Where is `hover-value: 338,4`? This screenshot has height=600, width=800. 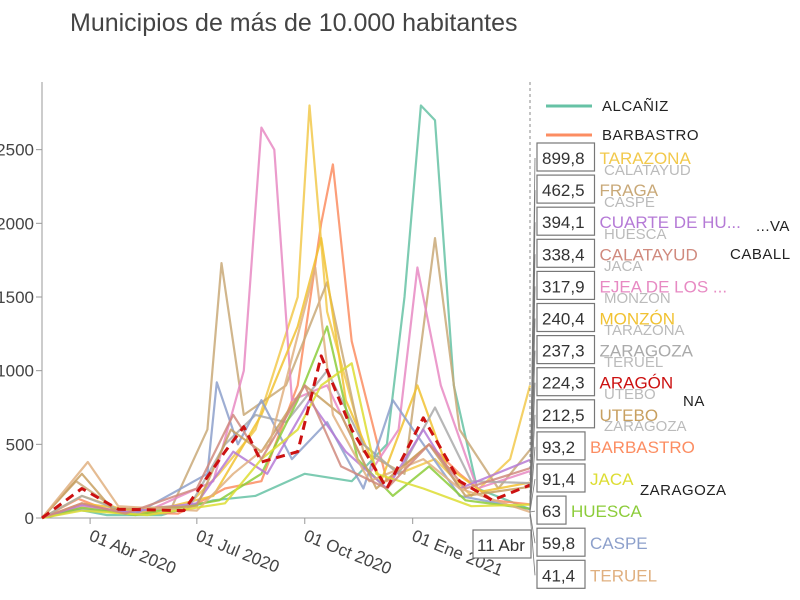 hover-value: 338,4 is located at coordinates (563, 254).